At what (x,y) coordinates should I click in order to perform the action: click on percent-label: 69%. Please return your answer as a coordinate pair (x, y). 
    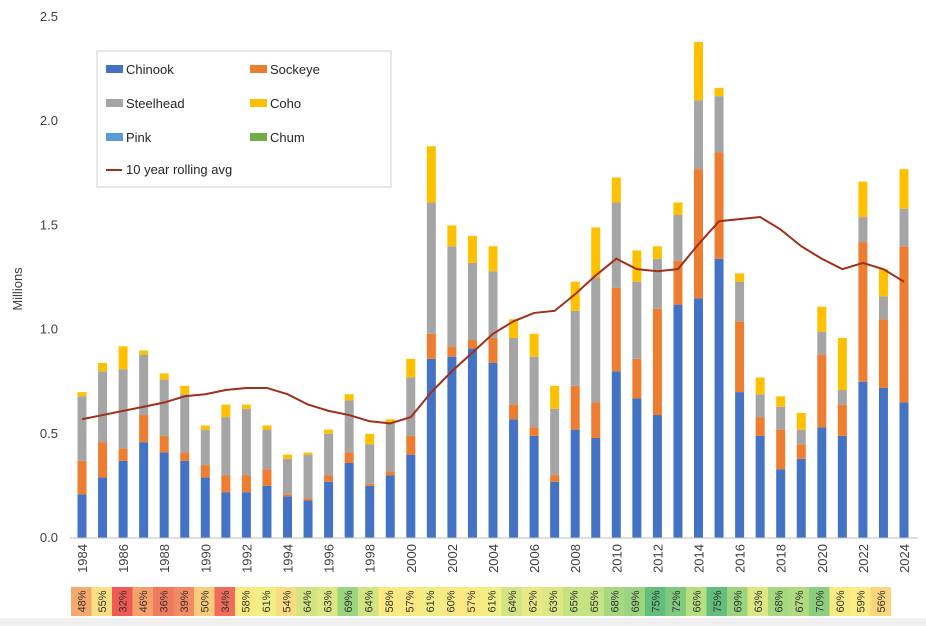
    Looking at the image, I should click on (349, 601).